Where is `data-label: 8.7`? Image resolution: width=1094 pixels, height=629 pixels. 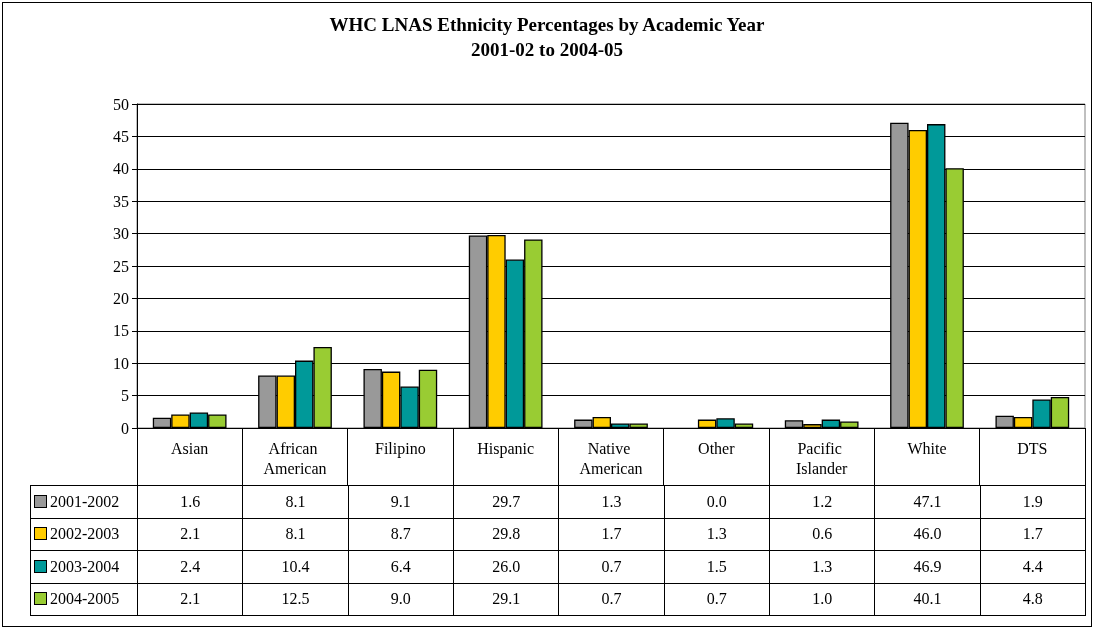
data-label: 8.7 is located at coordinates (401, 534).